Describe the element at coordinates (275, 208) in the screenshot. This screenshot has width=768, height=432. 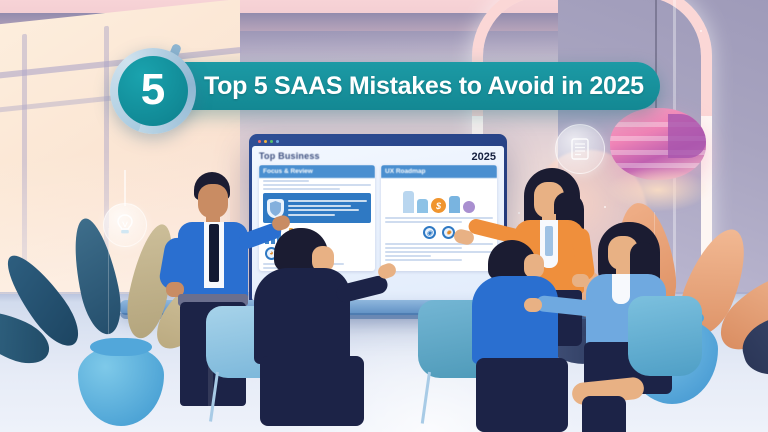
I see `shield-icon` at that location.